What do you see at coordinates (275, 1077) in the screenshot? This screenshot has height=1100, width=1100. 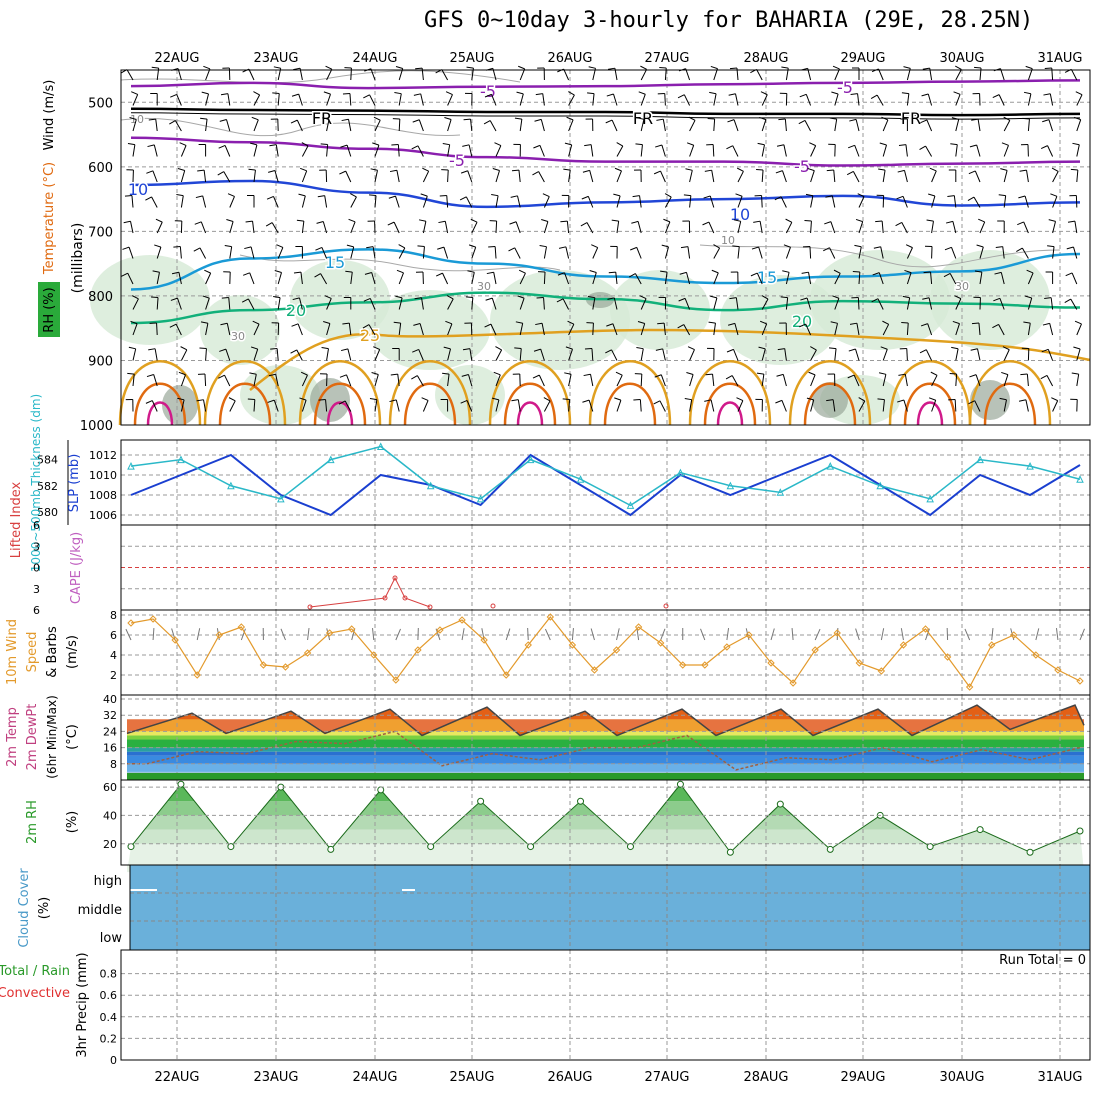 I see `day-label-bottom: 23AUG` at bounding box center [275, 1077].